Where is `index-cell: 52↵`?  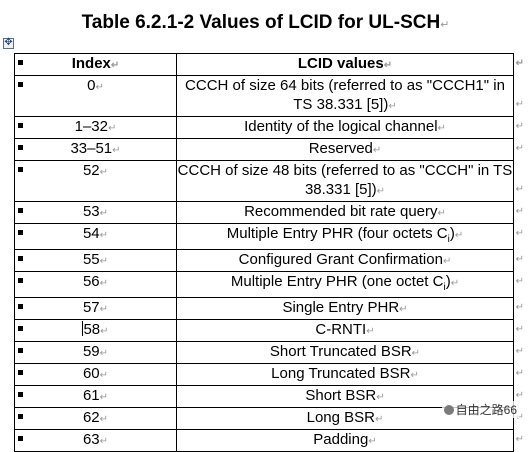 index-cell: 52↵ is located at coordinates (95, 181).